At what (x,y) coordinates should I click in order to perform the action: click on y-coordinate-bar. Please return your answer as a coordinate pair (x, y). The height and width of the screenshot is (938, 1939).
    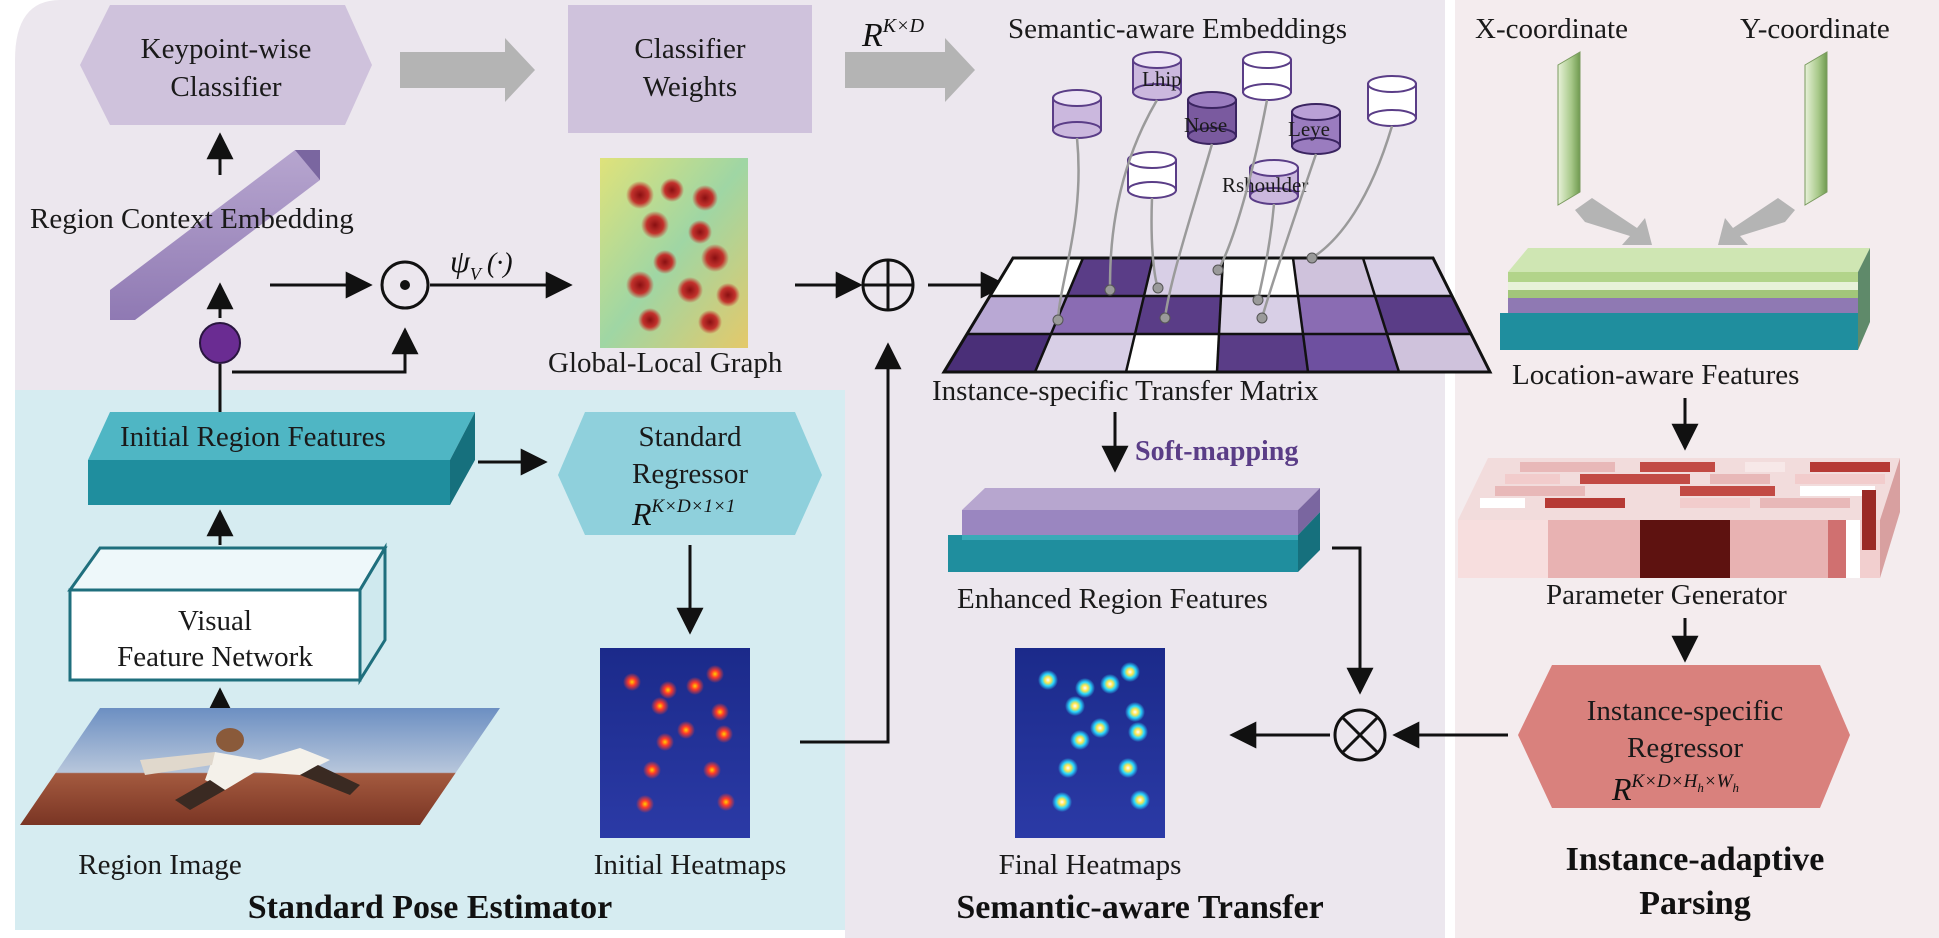
    Looking at the image, I should click on (1816, 128).